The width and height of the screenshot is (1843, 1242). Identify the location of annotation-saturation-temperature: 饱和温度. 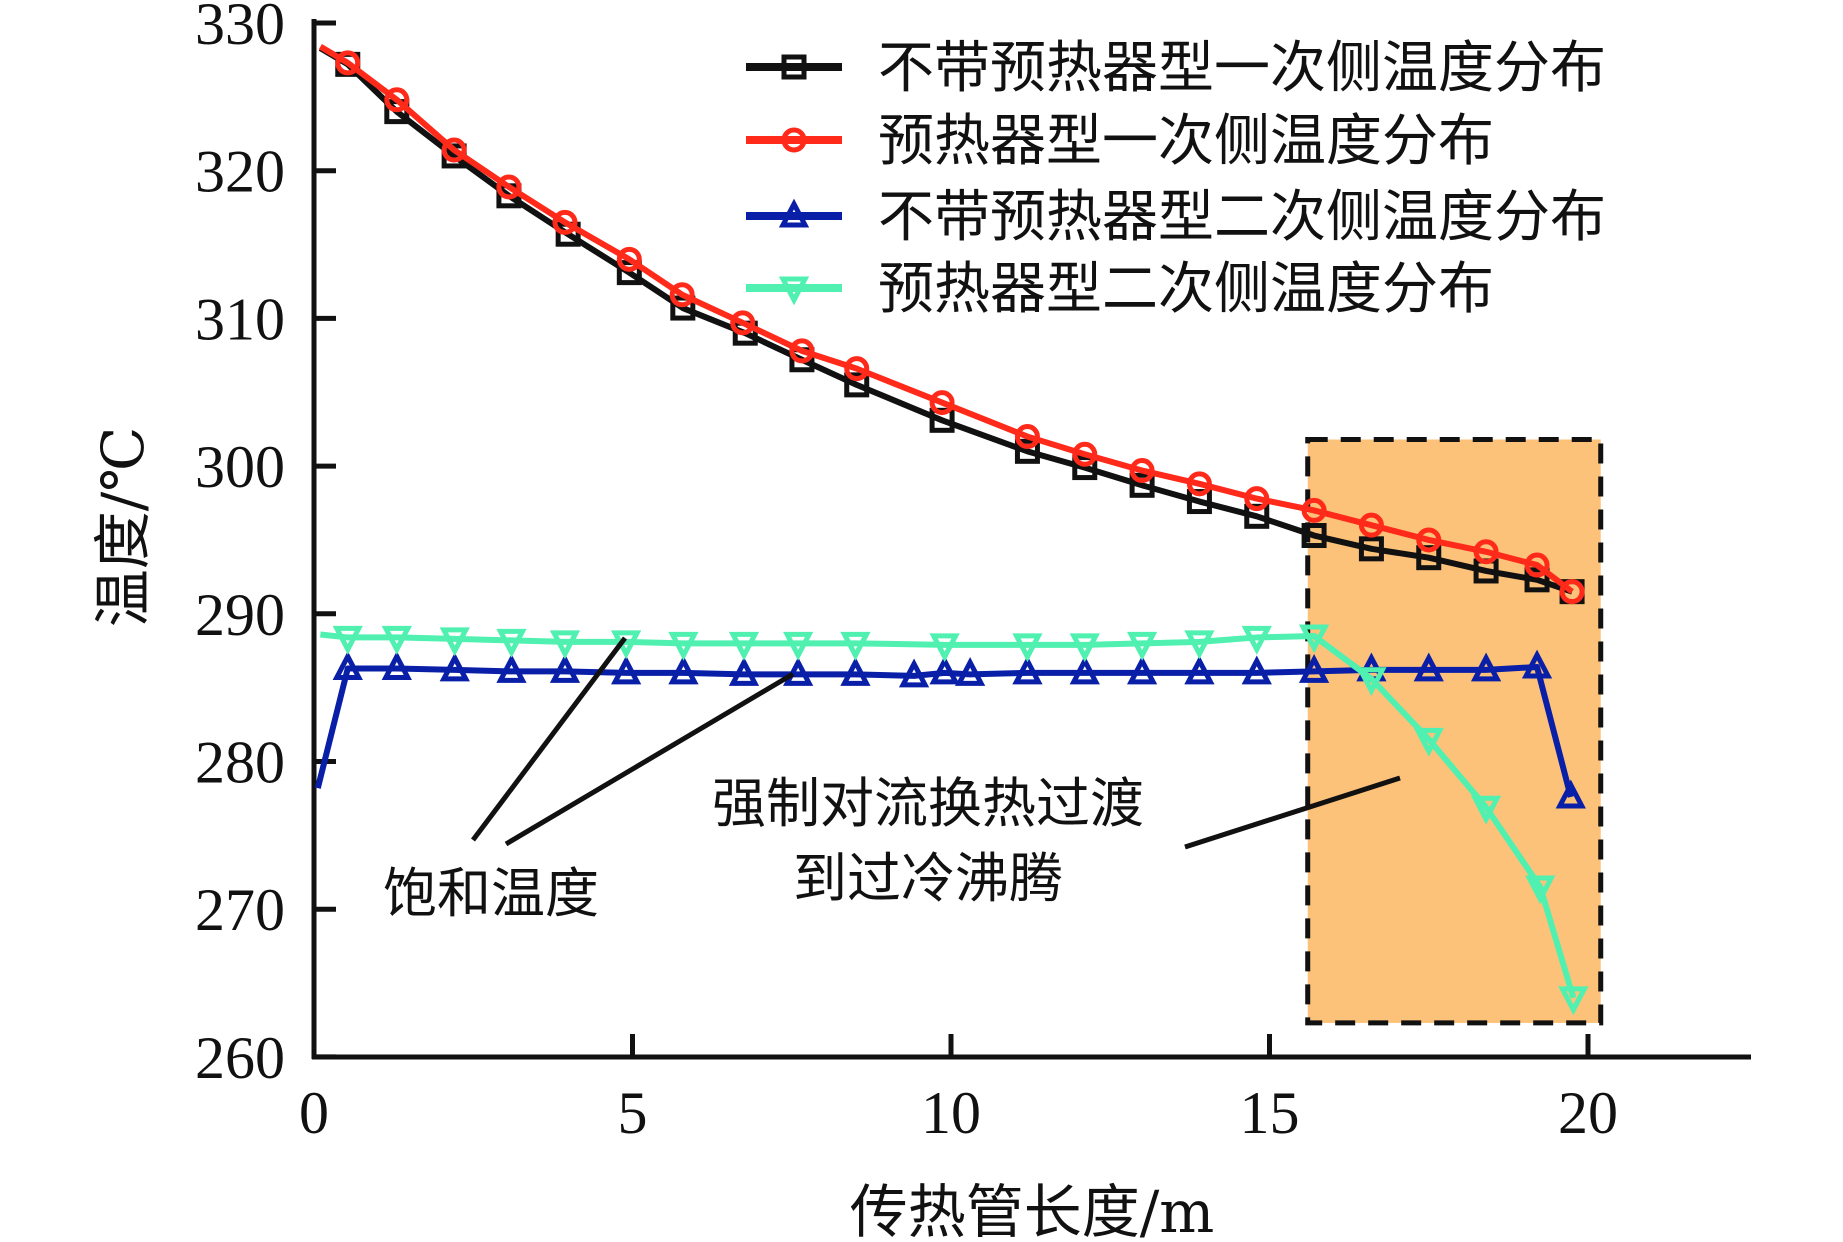
(491, 893).